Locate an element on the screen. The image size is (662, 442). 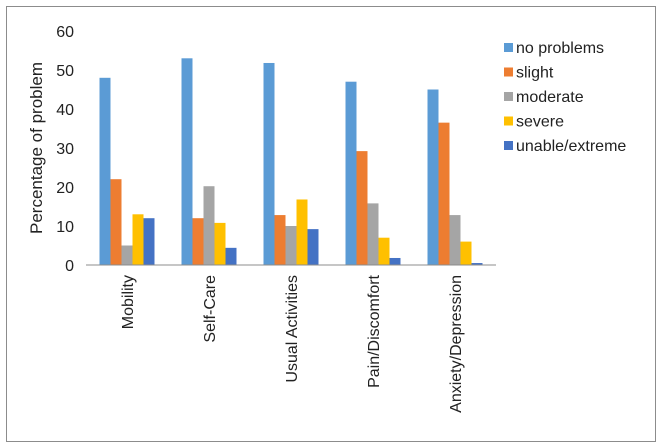
category-label: Self-Care is located at coordinates (210, 309).